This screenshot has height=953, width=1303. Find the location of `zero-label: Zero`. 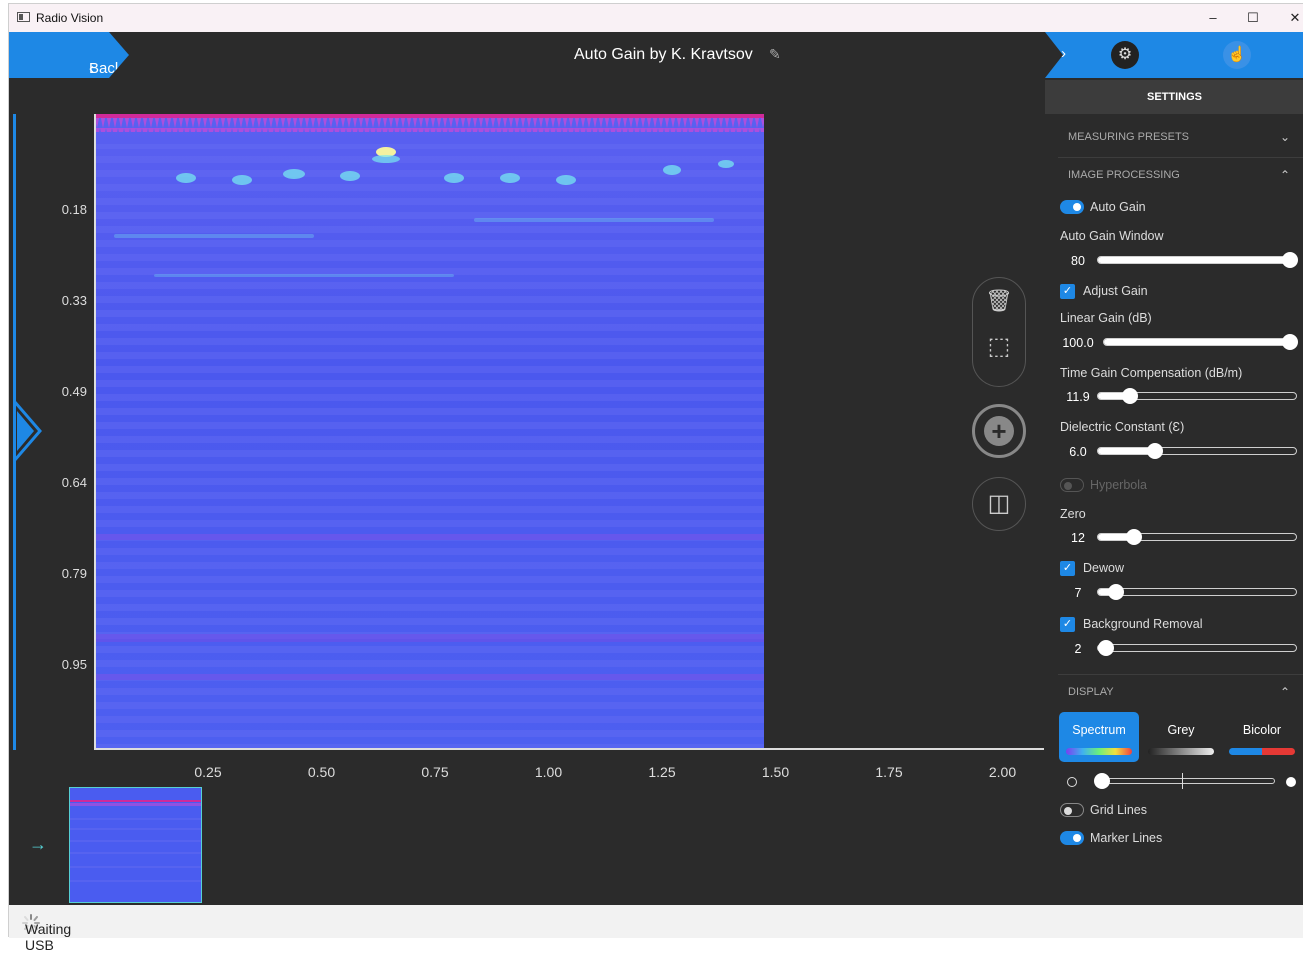

zero-label: Zero is located at coordinates (1073, 514).